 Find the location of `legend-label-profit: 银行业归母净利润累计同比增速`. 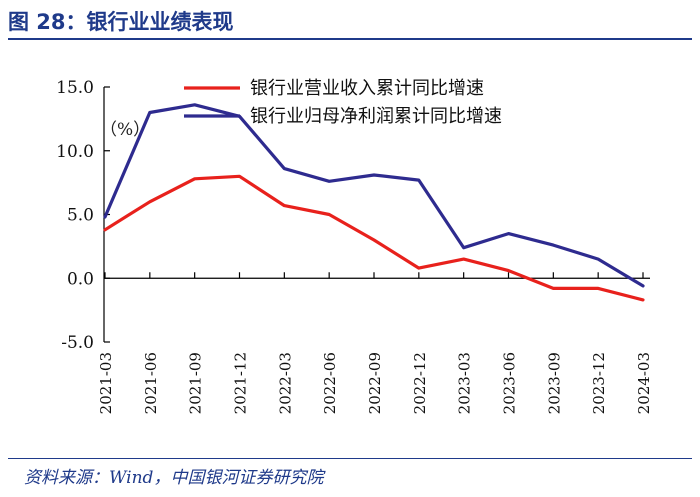

legend-label-profit: 银行业归母净利润累计同比增速 is located at coordinates (376, 116).